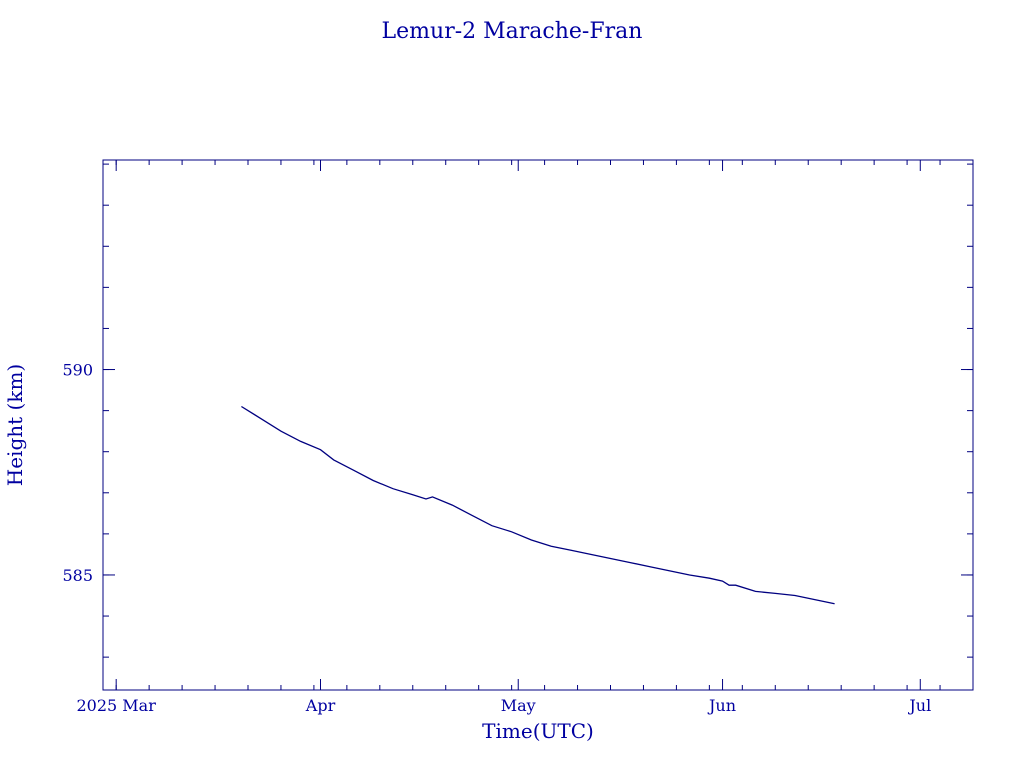  I want to click on y-tick-labels: 585 590, so click(77, 473).